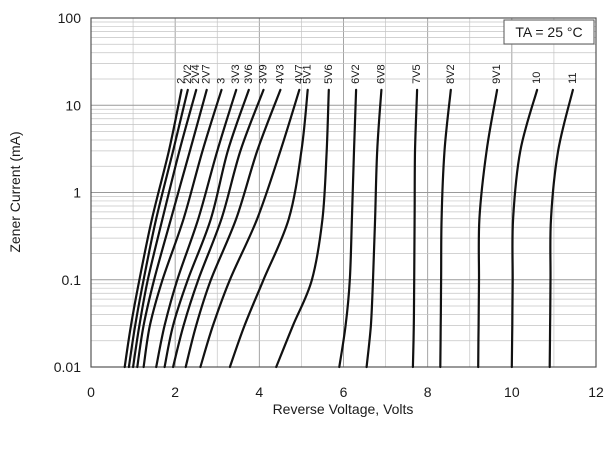 The height and width of the screenshot is (449, 604). What do you see at coordinates (72, 280) in the screenshot?
I see `y-tick-label: 0.1` at bounding box center [72, 280].